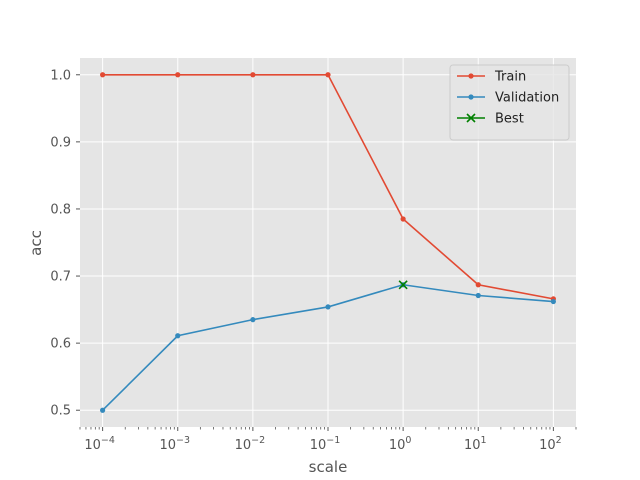 Image resolution: width=640 pixels, height=480 pixels. I want to click on y-tick-label: 0.5, so click(60, 411).